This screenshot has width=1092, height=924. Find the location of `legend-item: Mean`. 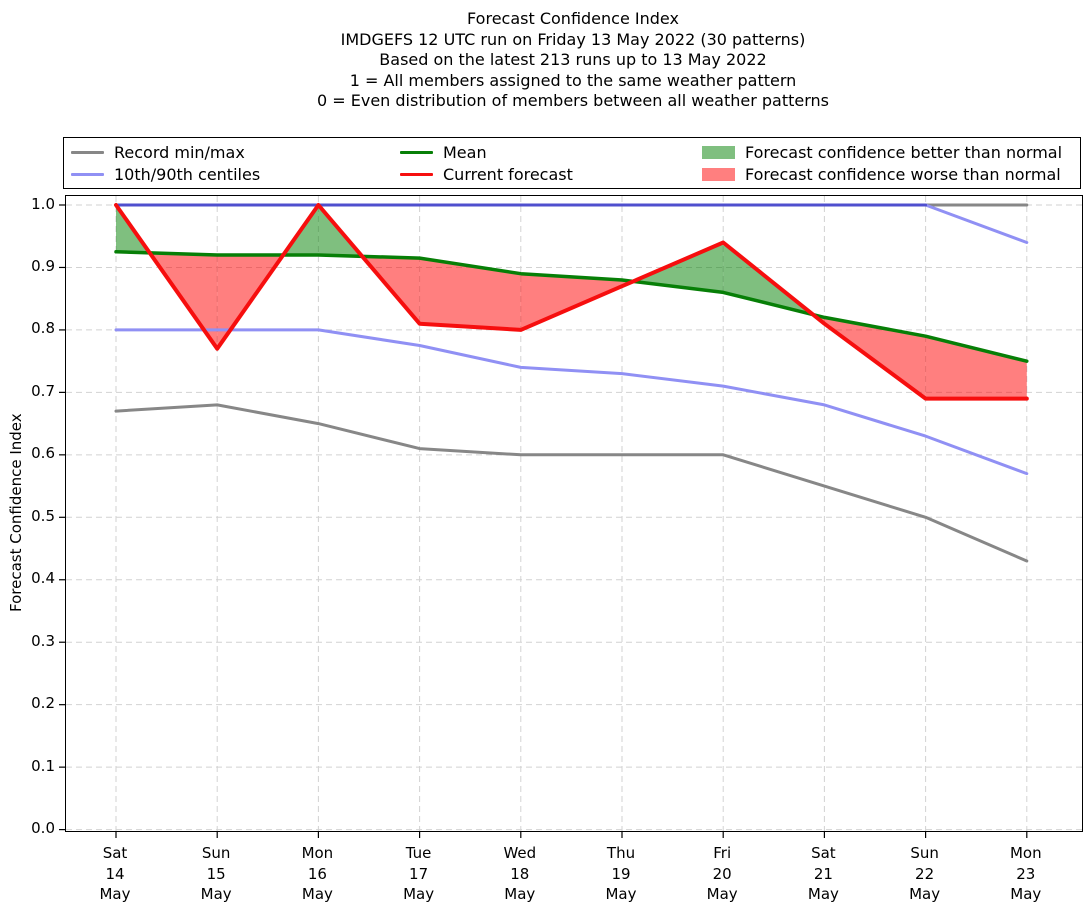

legend-item: Mean is located at coordinates (443, 152).